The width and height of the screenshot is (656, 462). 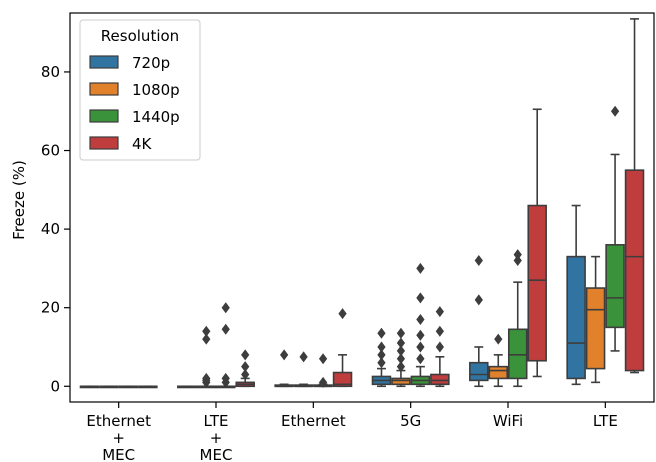 What do you see at coordinates (410, 421) in the screenshot?
I see `x-tick-label: 5G` at bounding box center [410, 421].